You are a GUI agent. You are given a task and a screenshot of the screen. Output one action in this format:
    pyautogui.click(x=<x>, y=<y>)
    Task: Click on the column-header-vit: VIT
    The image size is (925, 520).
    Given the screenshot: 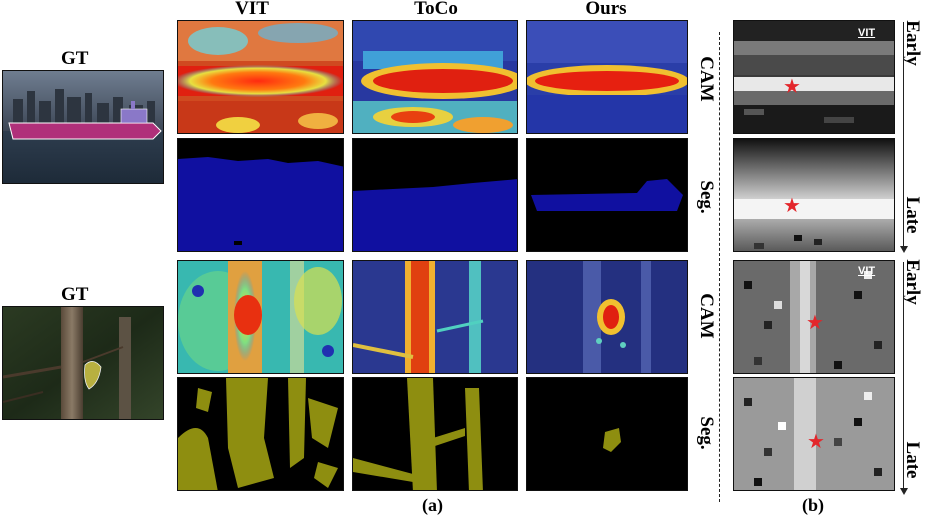 What is the action you would take?
    pyautogui.click(x=252, y=9)
    